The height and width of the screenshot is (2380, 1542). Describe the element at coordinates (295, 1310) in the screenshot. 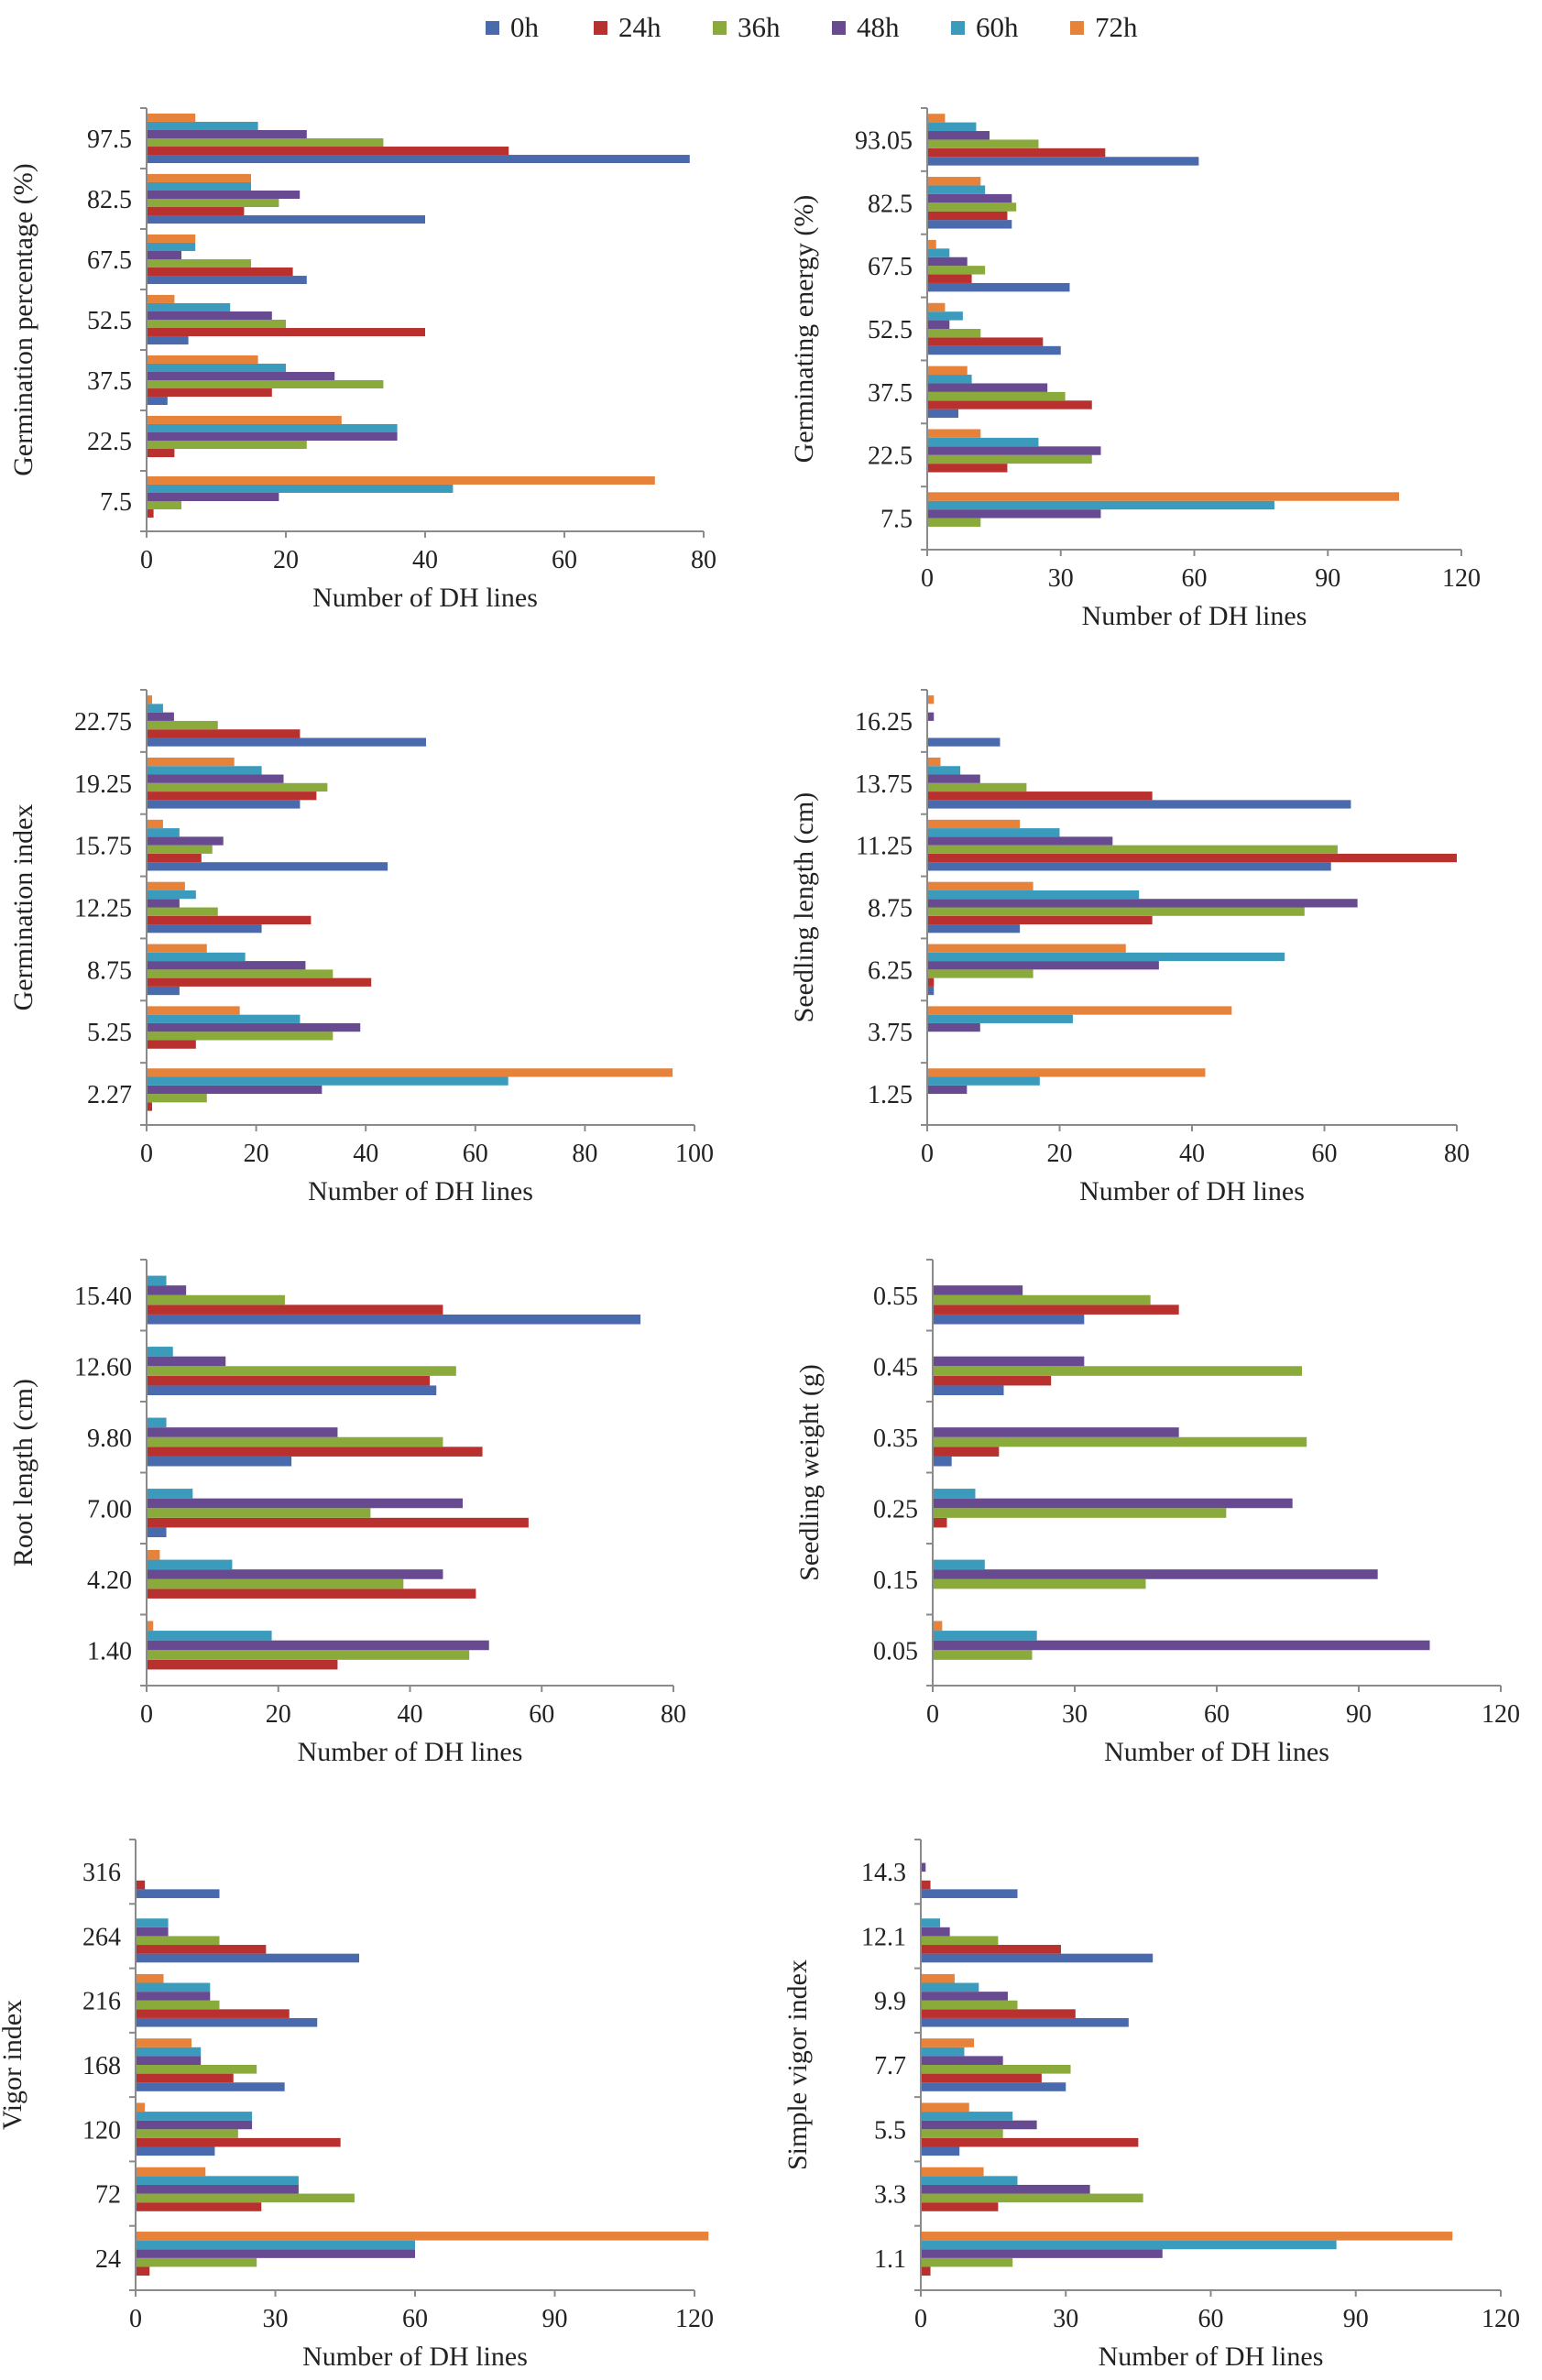

I see `bar-24h-15.40` at that location.